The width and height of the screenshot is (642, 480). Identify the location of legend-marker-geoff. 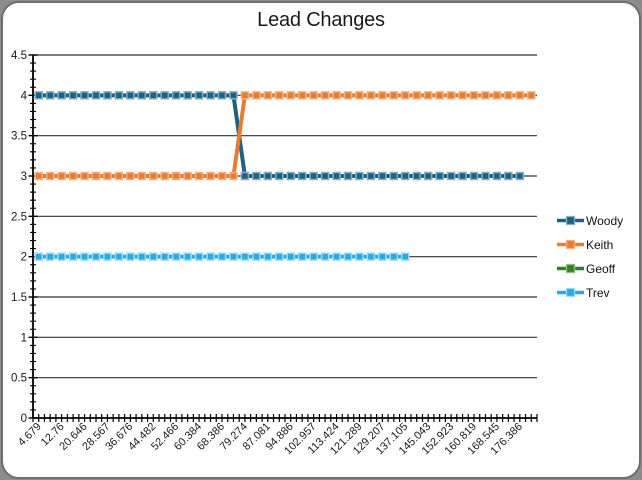
(570, 268).